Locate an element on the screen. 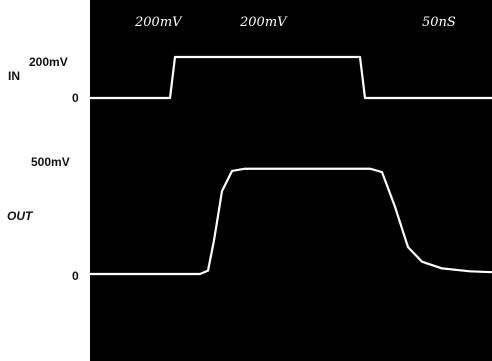  in-high-label: 200mV is located at coordinates (48, 62).